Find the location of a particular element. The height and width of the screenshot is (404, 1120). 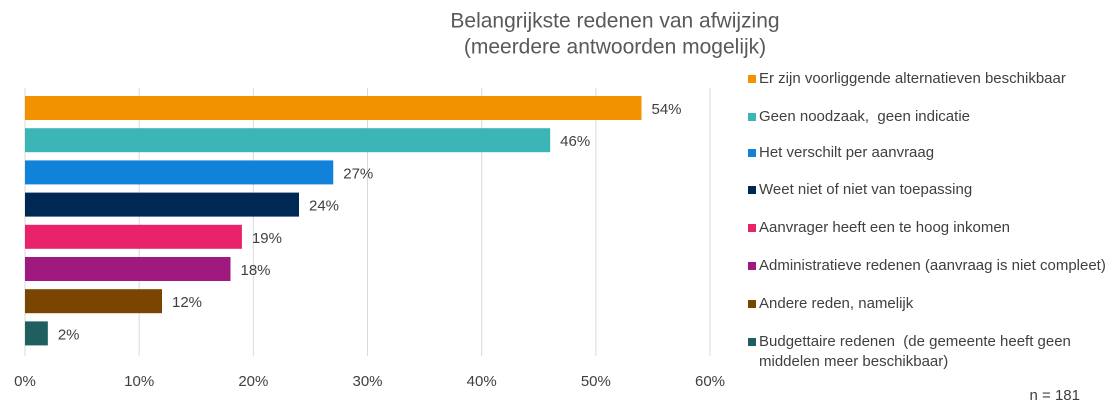

legend-item: Het verschilt per aanvraag is located at coordinates (933, 153).